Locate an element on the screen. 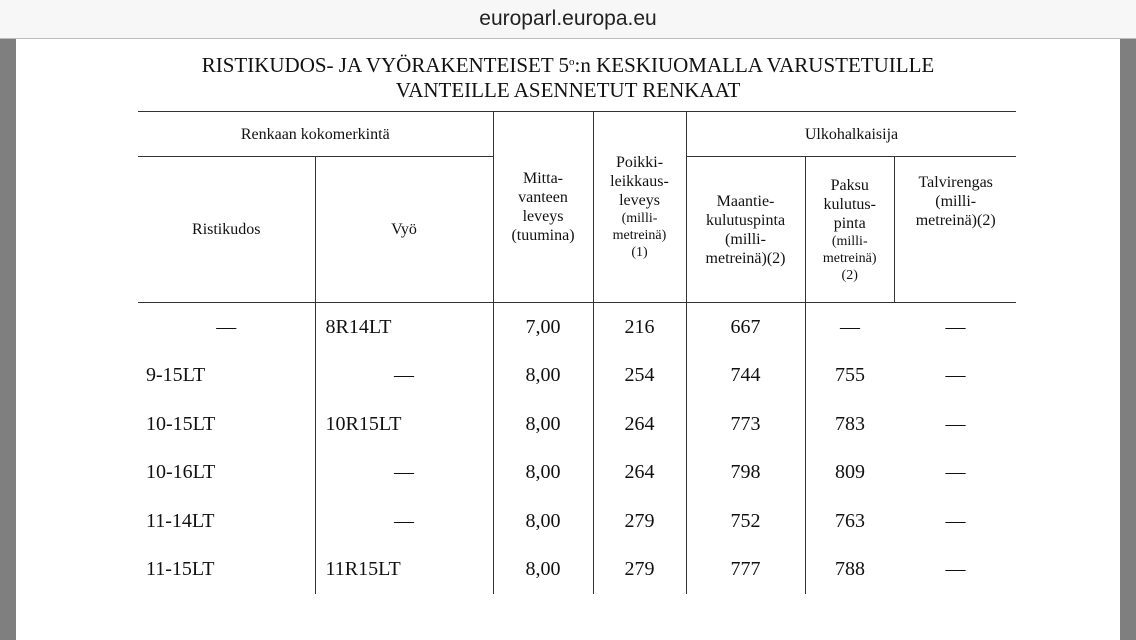 The image size is (1136, 640). header-group-marking: Renkaan kokomerkintä is located at coordinates (315, 134).